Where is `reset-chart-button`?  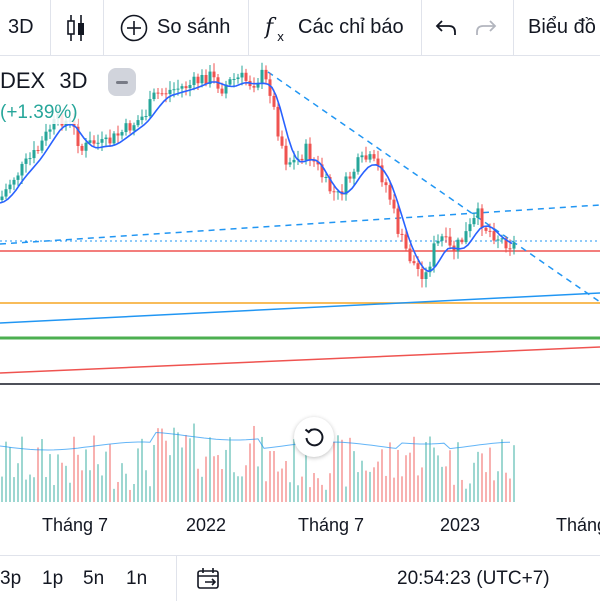
reset-chart-button is located at coordinates (314, 437).